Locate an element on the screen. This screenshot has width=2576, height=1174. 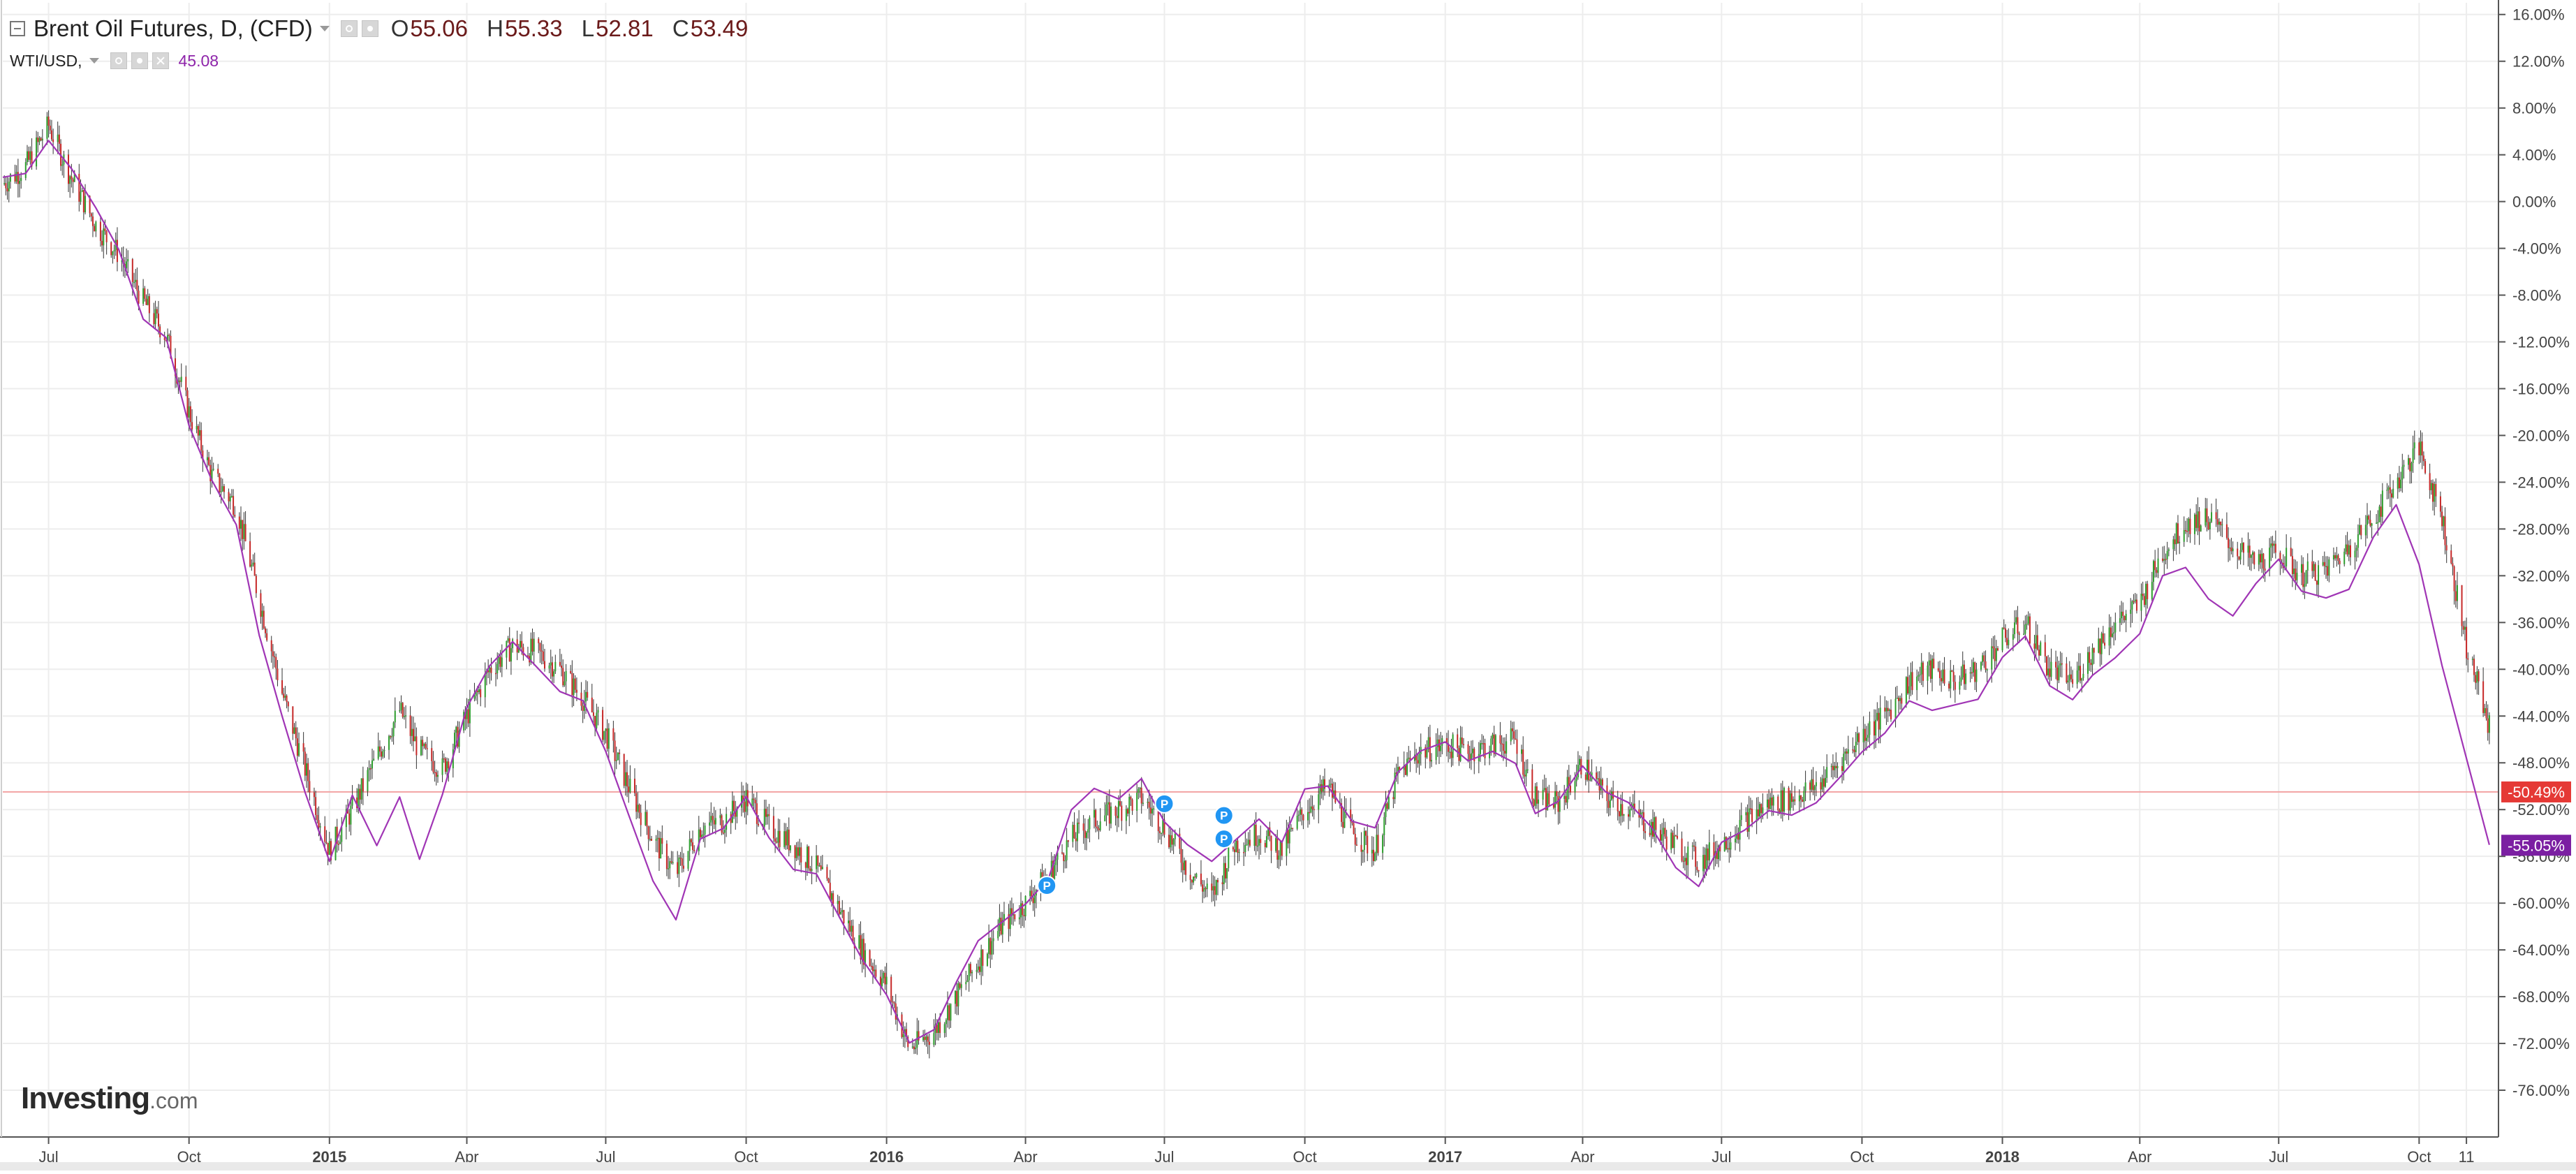
collapse-toggle-icon is located at coordinates (17, 28).